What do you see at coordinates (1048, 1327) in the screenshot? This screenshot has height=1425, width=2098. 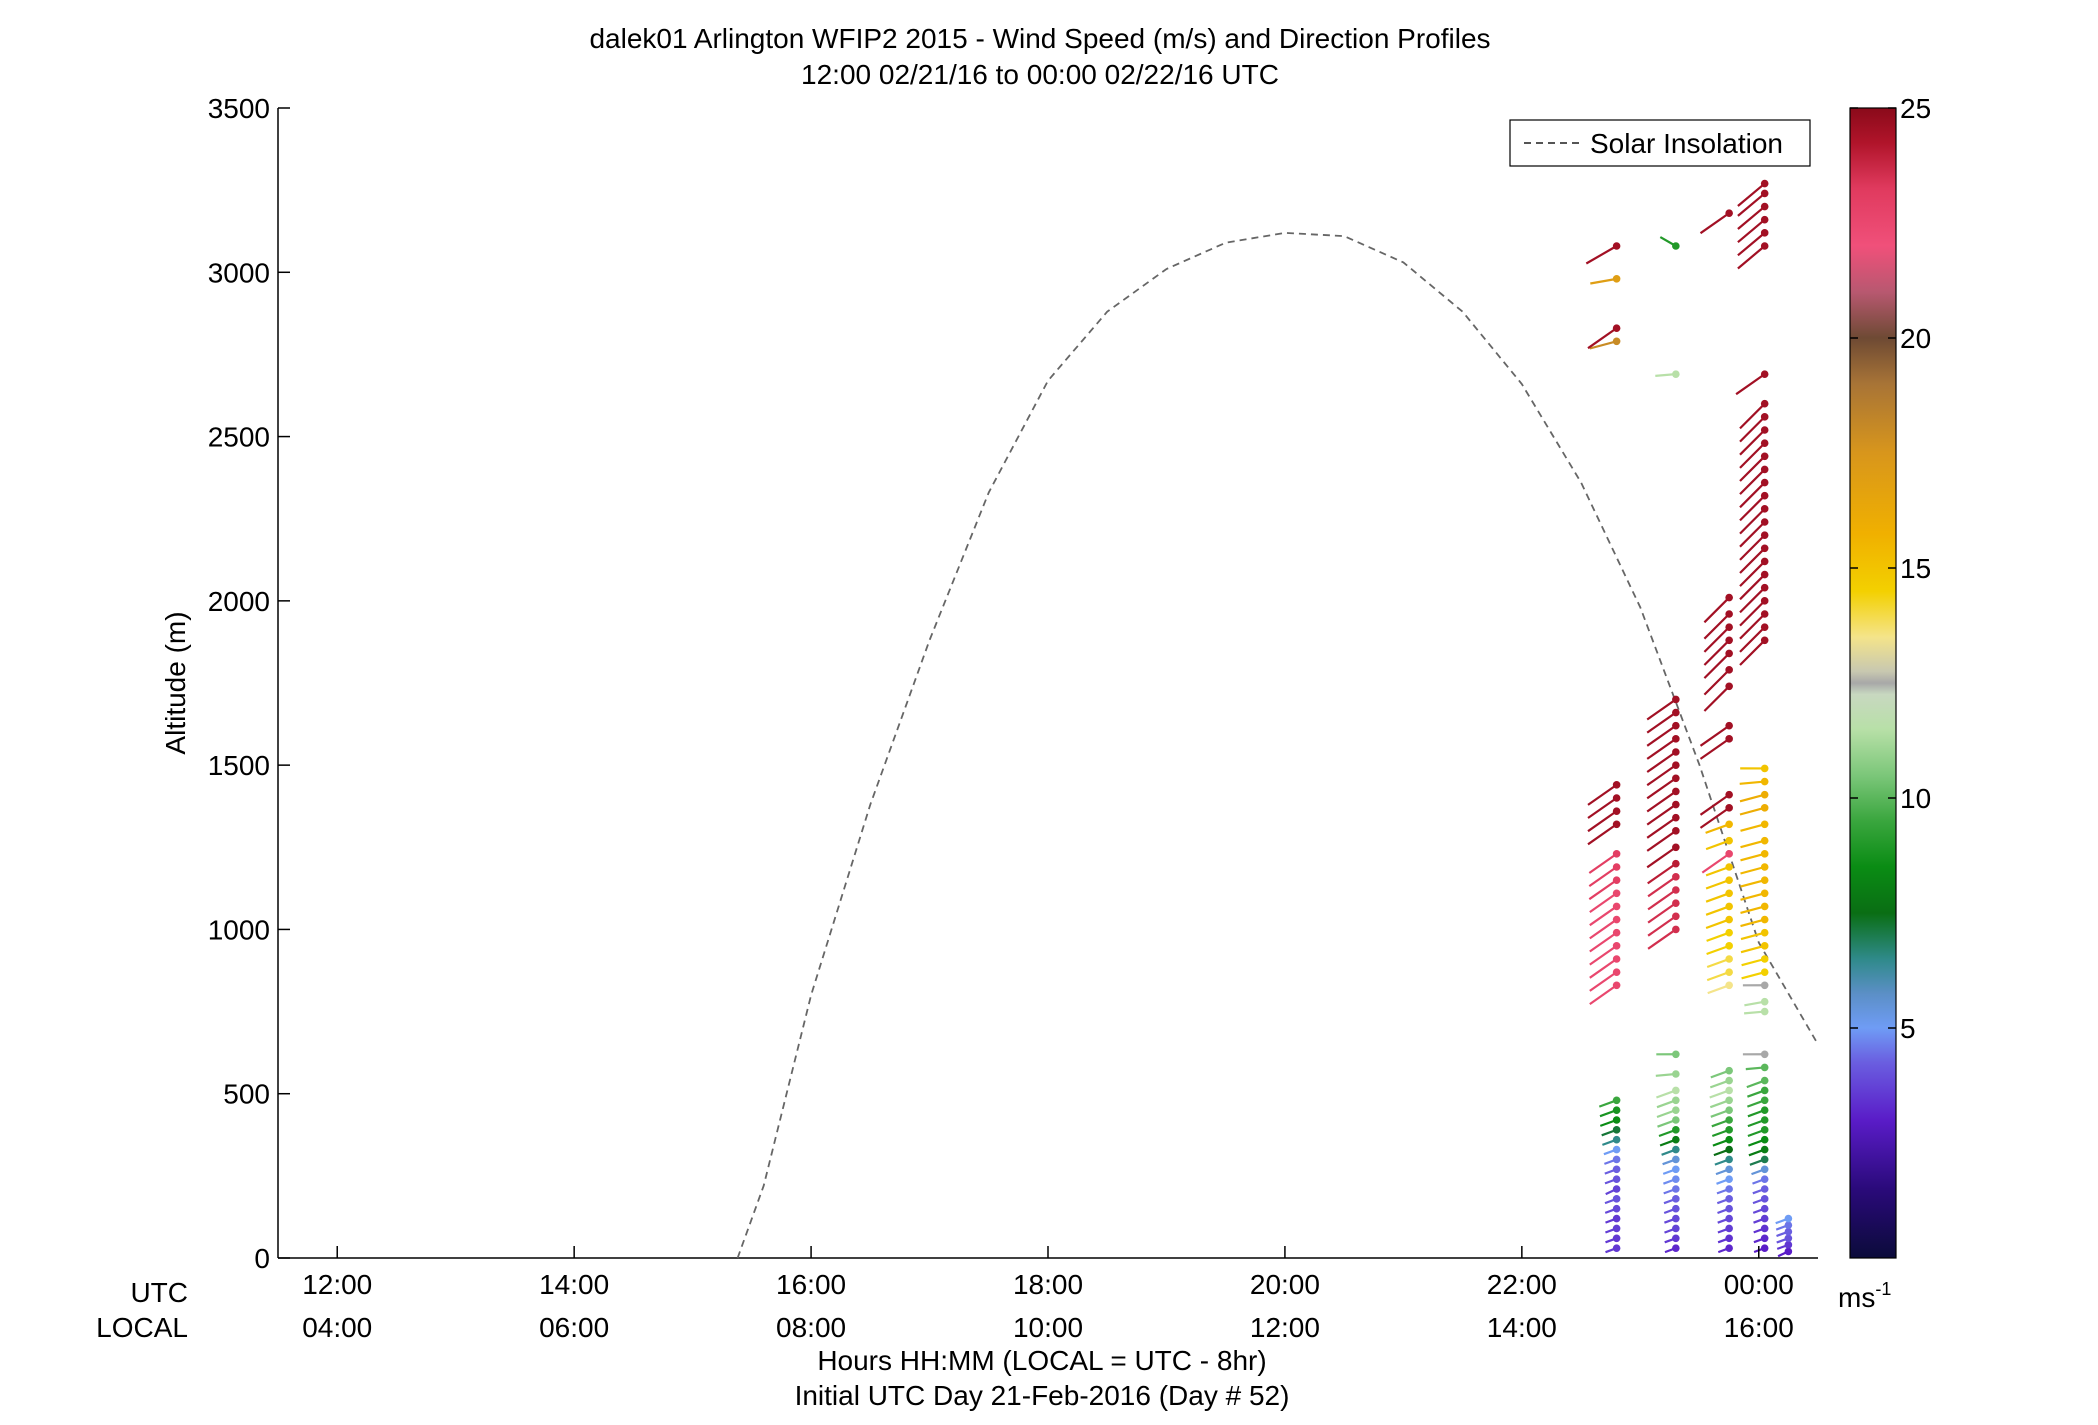 I see `x-tick-label-local: 10:00` at bounding box center [1048, 1327].